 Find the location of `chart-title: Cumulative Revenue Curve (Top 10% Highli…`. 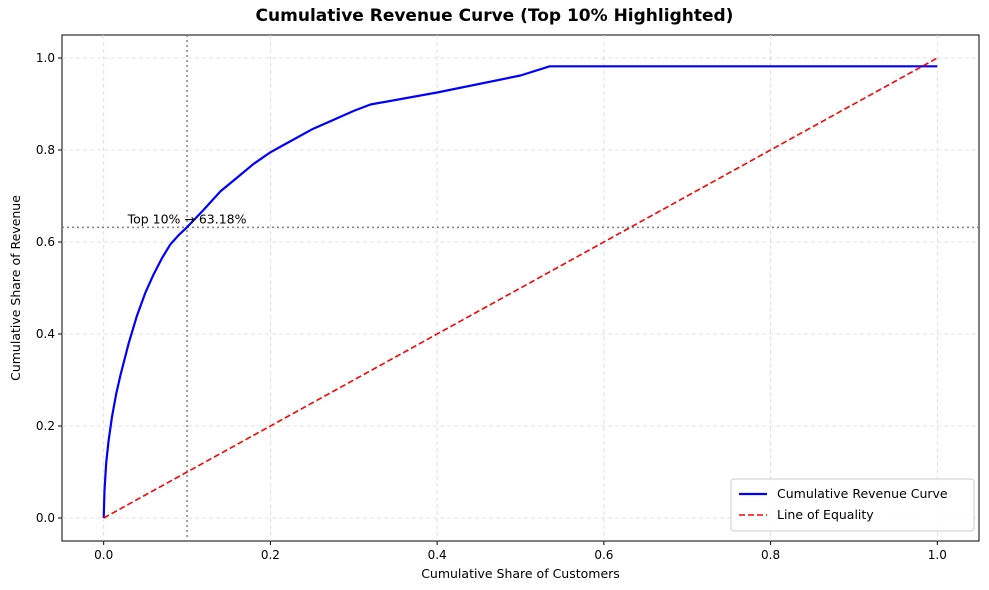

chart-title: Cumulative Revenue Curve (Top 10% Highli… is located at coordinates (494, 16).